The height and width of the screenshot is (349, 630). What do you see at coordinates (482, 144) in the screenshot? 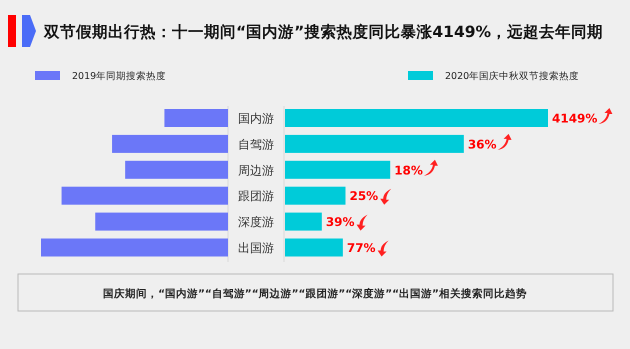
I see `annotation: 36%` at bounding box center [482, 144].